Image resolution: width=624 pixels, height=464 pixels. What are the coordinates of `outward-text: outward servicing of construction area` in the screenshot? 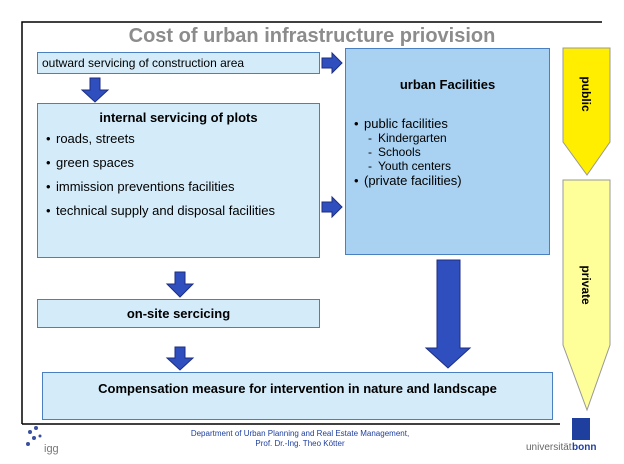 It's located at (143, 63).